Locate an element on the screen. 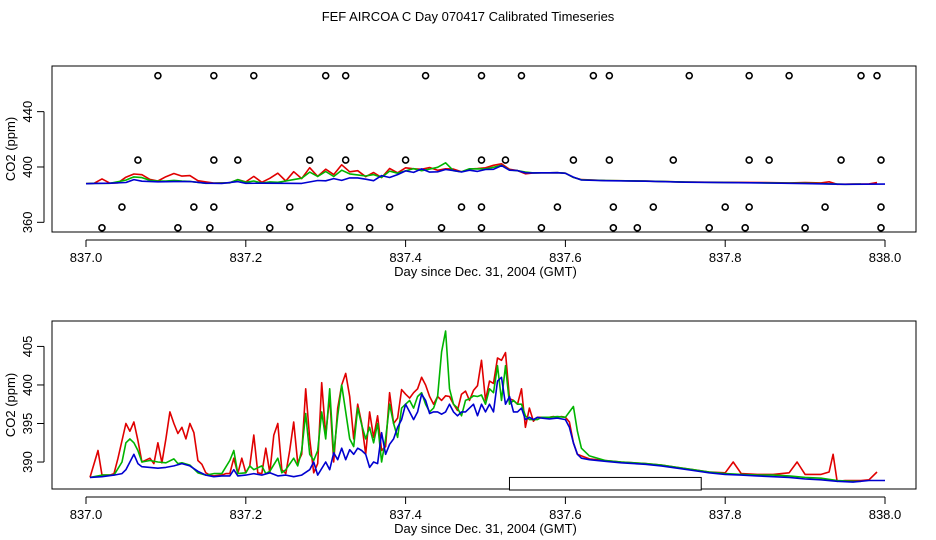  top-series-red is located at coordinates (481, 174).